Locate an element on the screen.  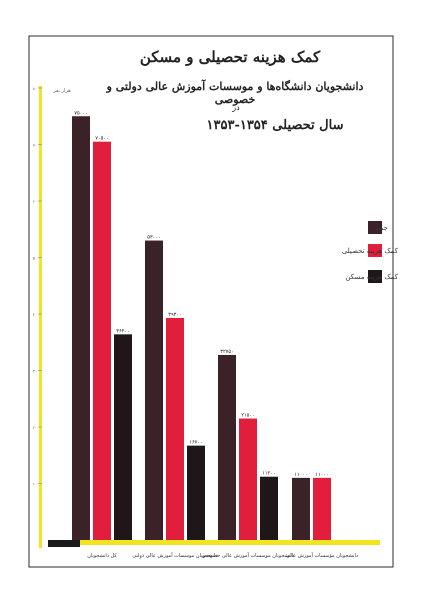
y-tick-label: ۳۰ is located at coordinates (35, 371).